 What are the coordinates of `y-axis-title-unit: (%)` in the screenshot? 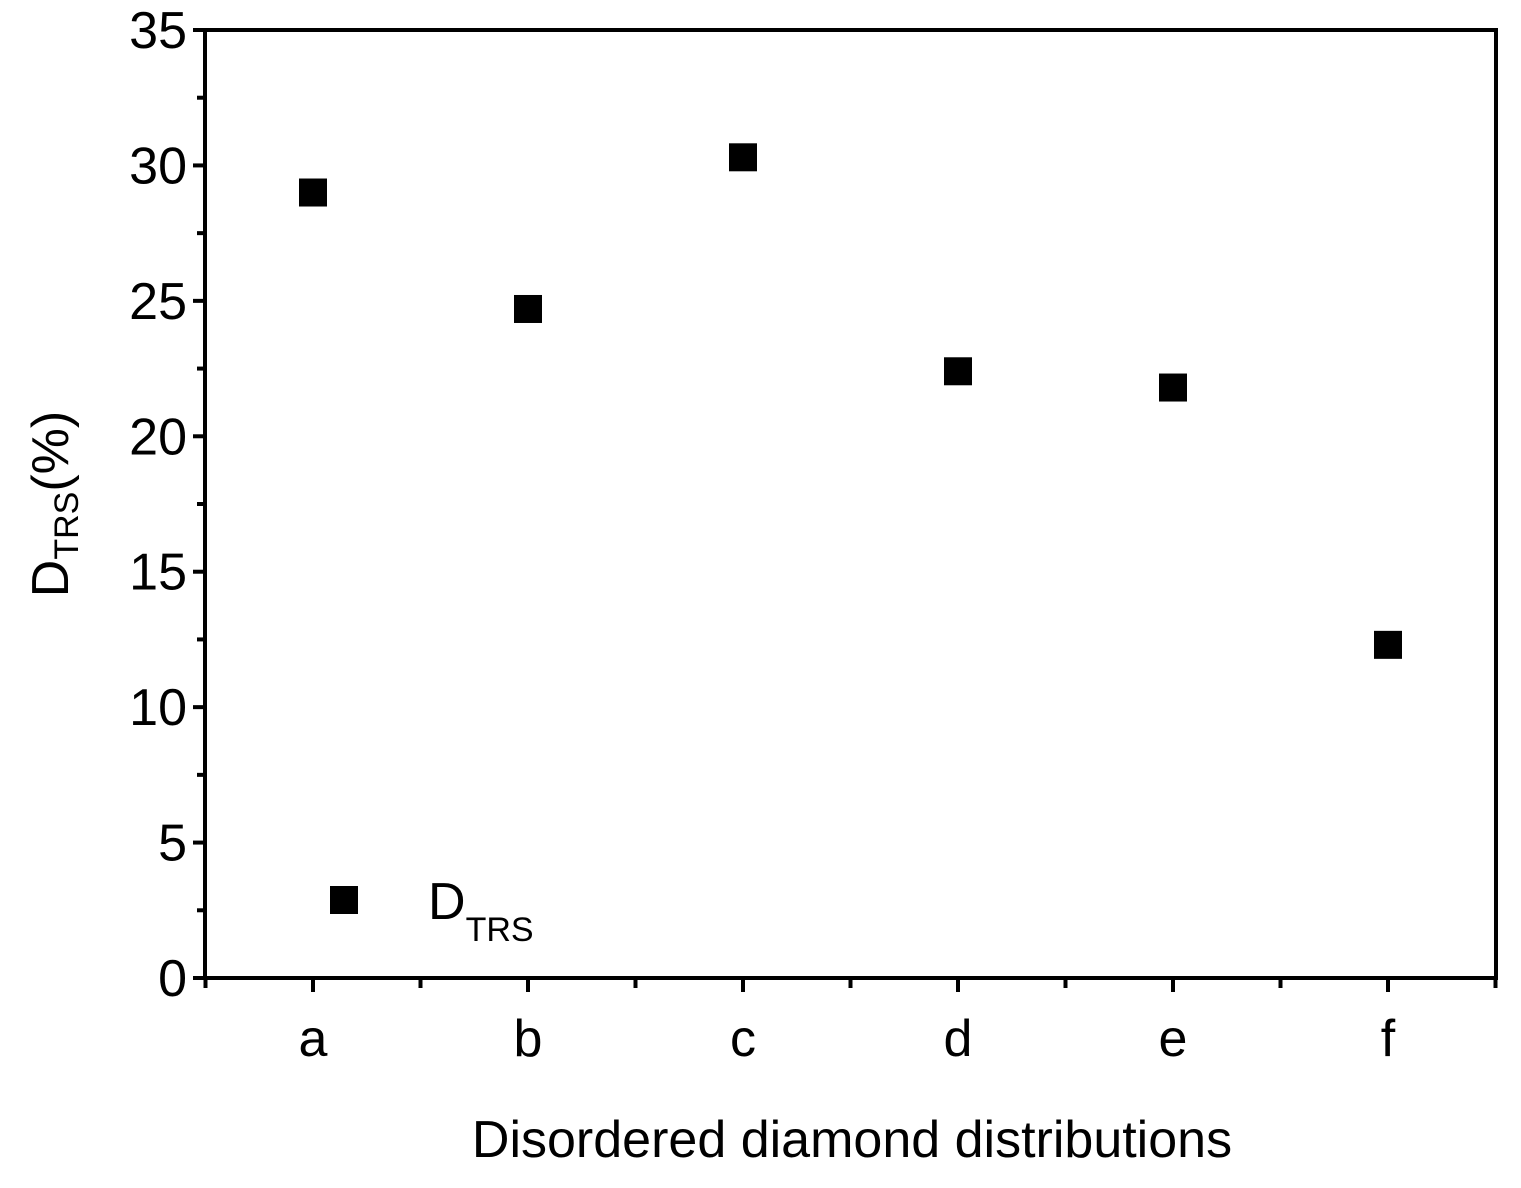 It's located at (51, 451).